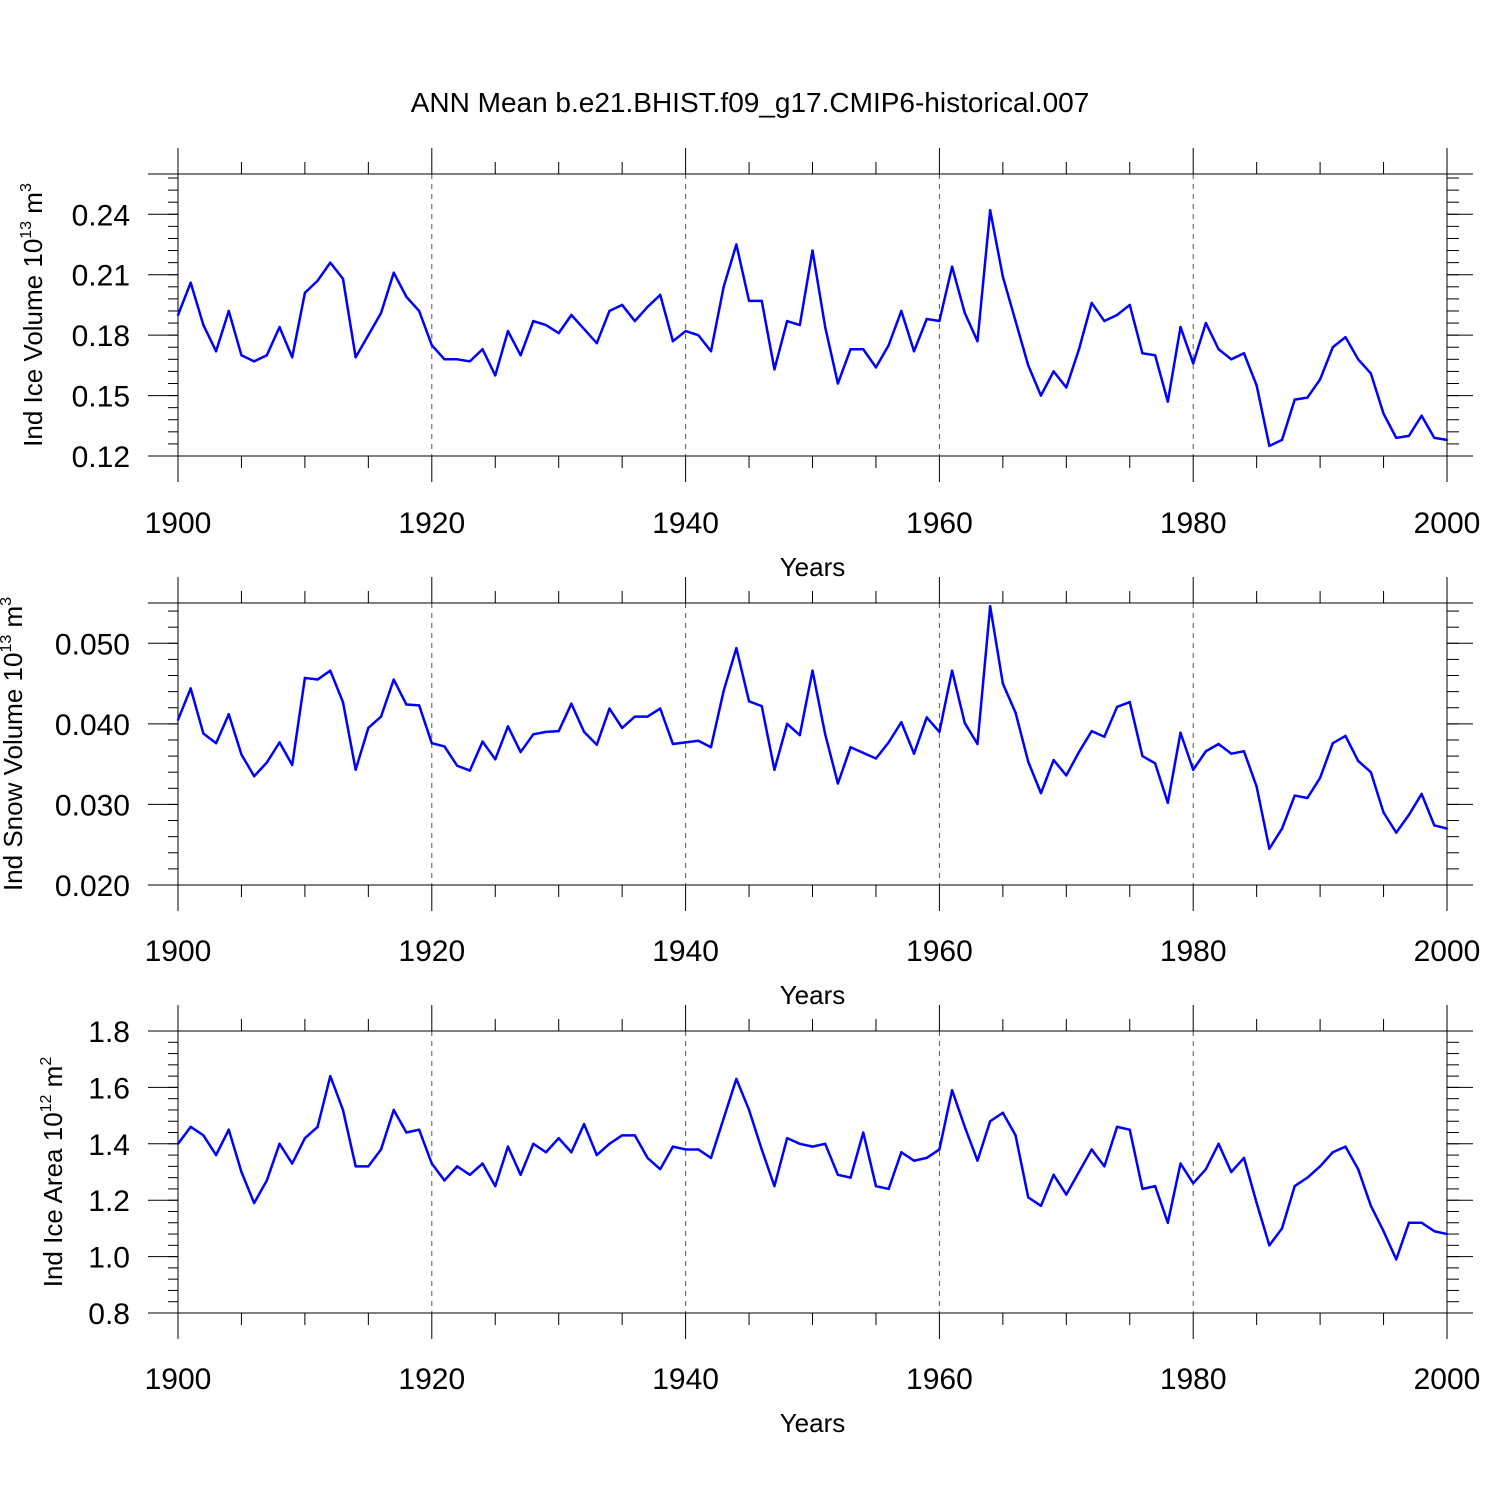 The height and width of the screenshot is (1500, 1500). What do you see at coordinates (109, 1088) in the screenshot?
I see `y-tick-label: 1.6` at bounding box center [109, 1088].